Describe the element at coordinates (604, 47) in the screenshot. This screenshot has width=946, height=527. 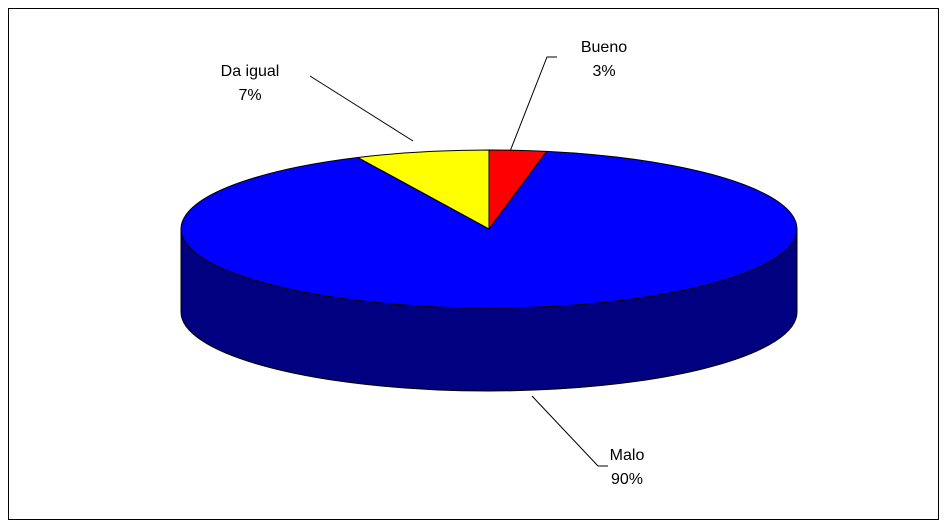
I see `data-label-bueno-name: Bueno` at that location.